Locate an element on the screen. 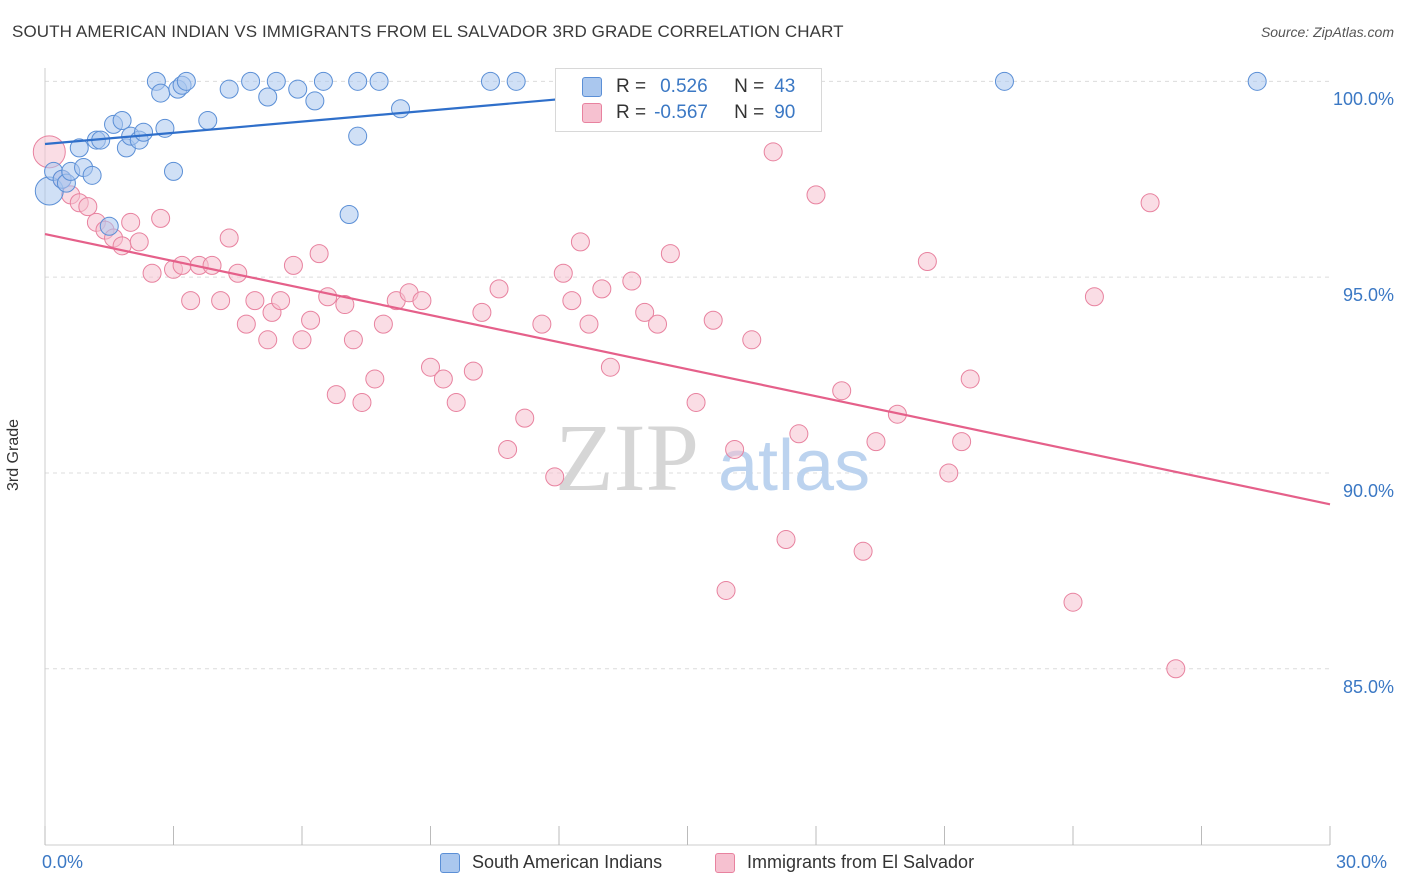 This screenshot has height=892, width=1406. n-value: 43 is located at coordinates (785, 86).